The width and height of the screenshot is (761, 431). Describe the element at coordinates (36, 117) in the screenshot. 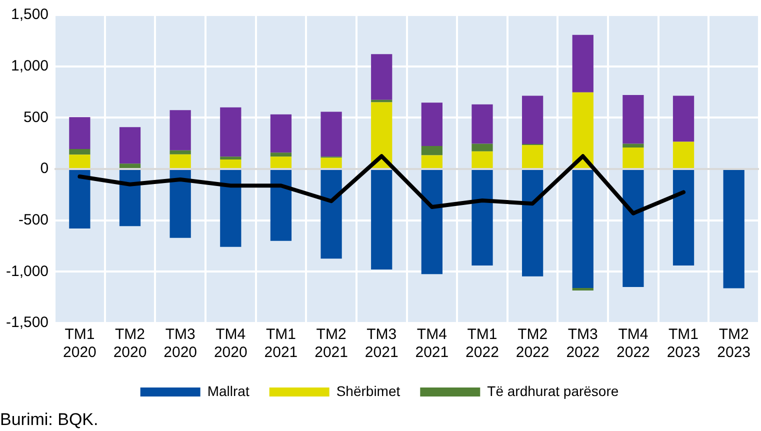

I see `y-tick-label: 500` at that location.